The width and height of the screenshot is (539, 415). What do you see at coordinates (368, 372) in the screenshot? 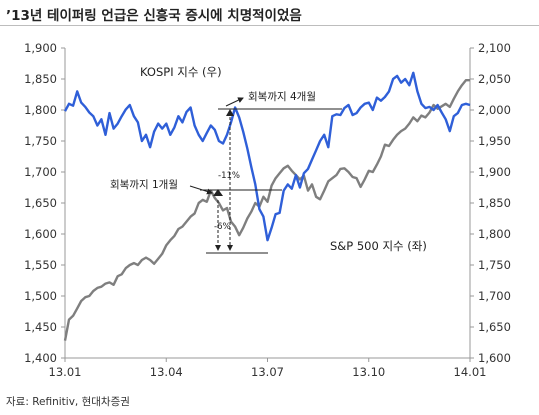
I see `x-tick-label: 13.10` at bounding box center [368, 372].